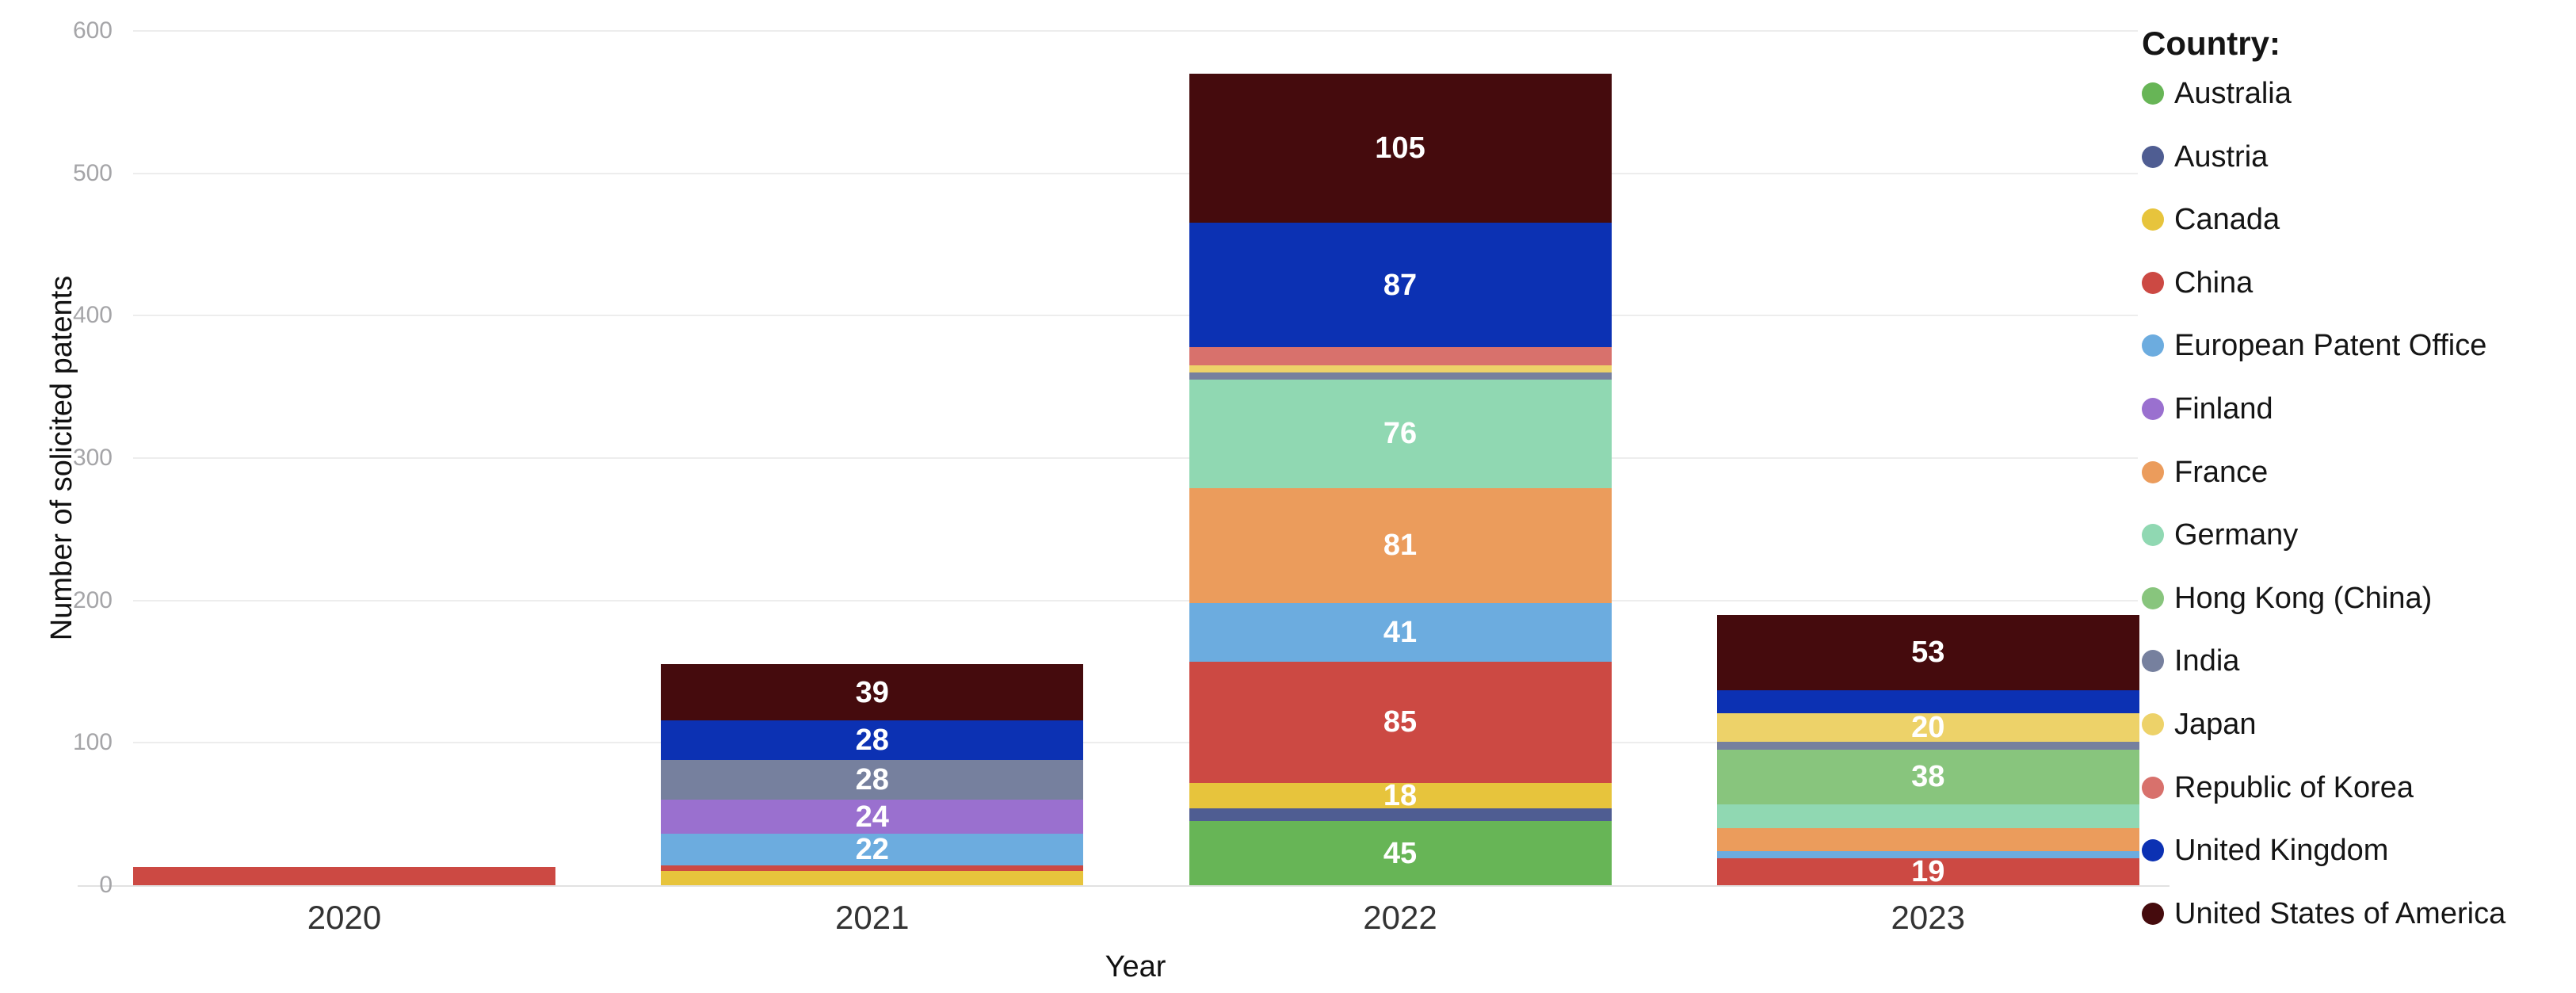 The width and height of the screenshot is (2576, 993). Describe the element at coordinates (1928, 917) in the screenshot. I see `x-tick-label: 2023` at that location.